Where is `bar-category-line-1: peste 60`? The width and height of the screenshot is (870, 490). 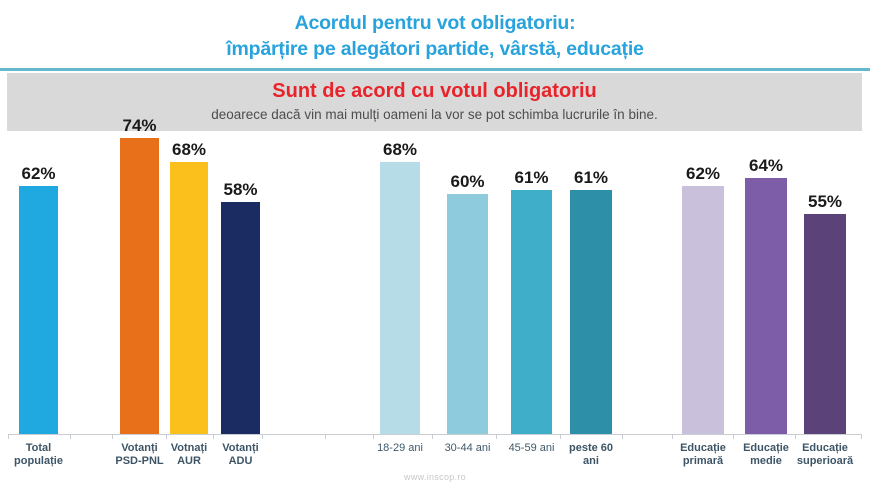 bar-category-line-1: peste 60 is located at coordinates (591, 448).